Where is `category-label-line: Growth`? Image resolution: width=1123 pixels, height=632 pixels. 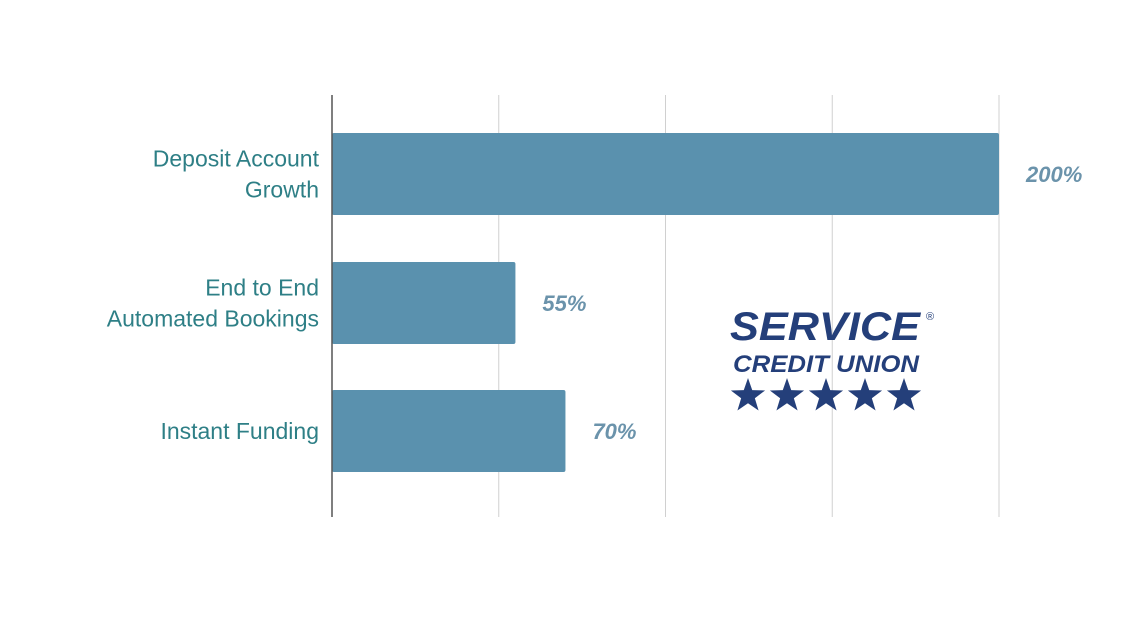 category-label-line: Growth is located at coordinates (282, 190).